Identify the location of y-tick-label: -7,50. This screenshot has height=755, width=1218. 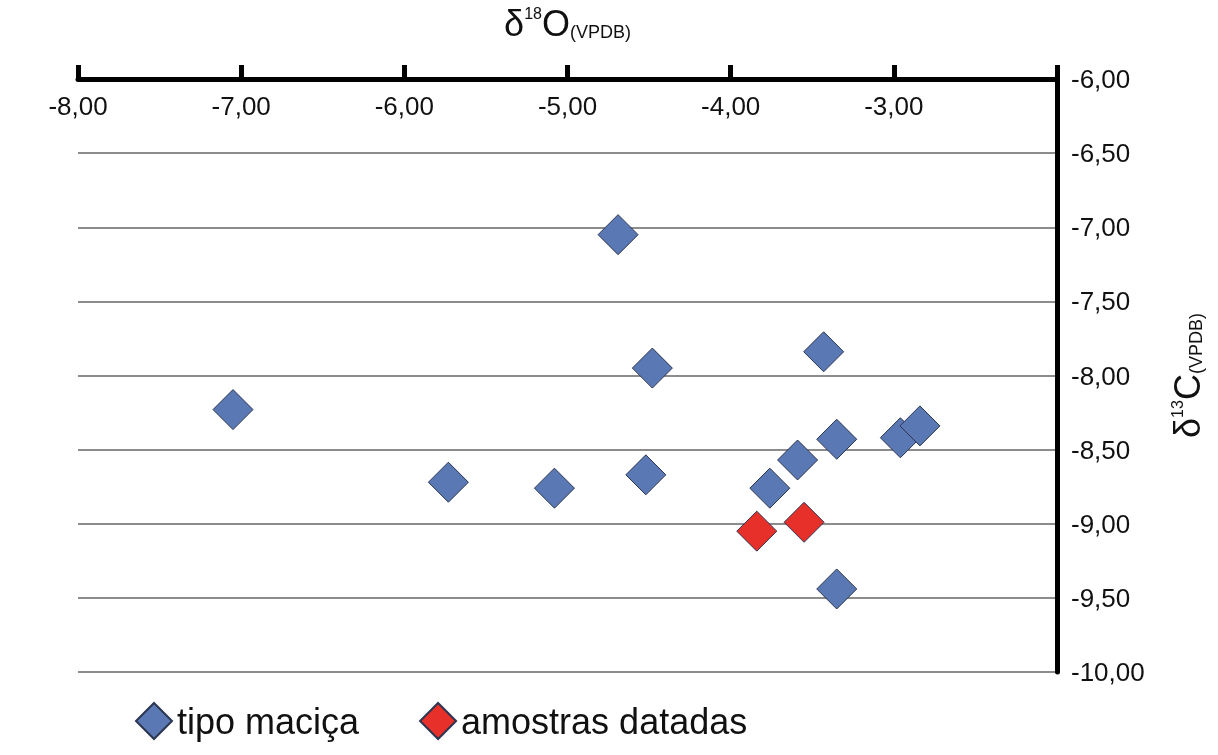
(1101, 301).